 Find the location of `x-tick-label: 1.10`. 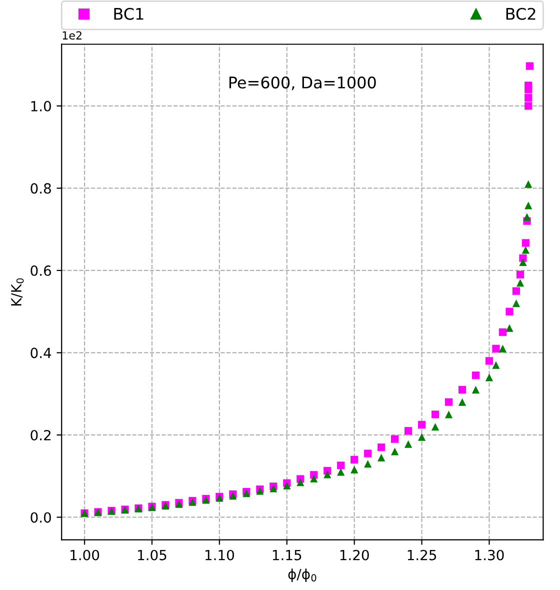

x-tick-label: 1.10 is located at coordinates (220, 555).